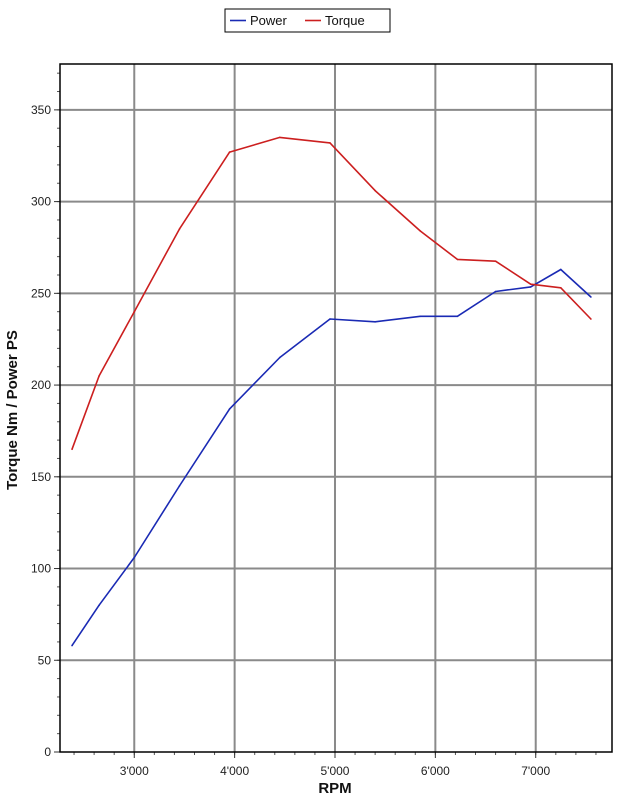 Image resolution: width=617 pixels, height=800 pixels. I want to click on legend: Power Torque, so click(307, 20).